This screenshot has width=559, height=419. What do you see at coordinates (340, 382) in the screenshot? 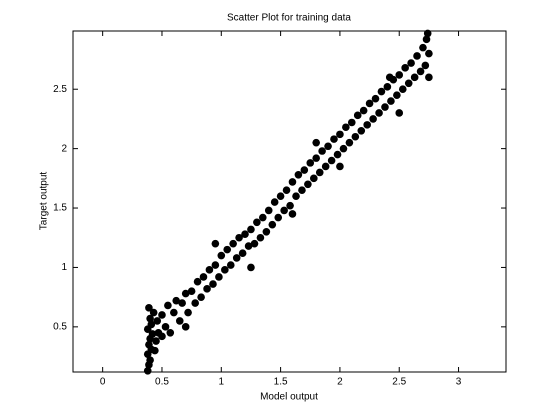
I see `x-tick-label: 2` at bounding box center [340, 382].